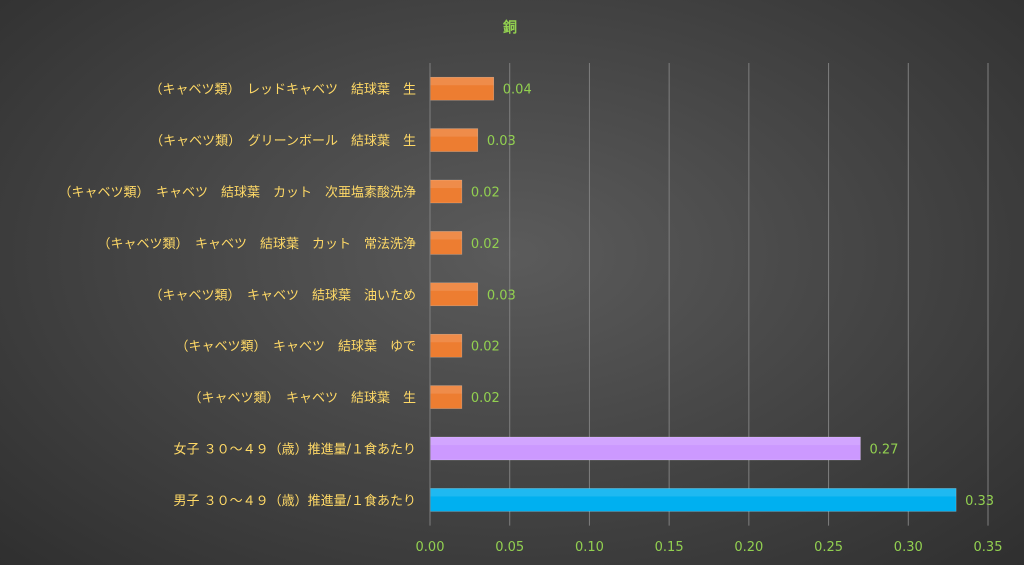  Describe the element at coordinates (883, 450) in the screenshot. I see `data-label: 0.27` at that location.